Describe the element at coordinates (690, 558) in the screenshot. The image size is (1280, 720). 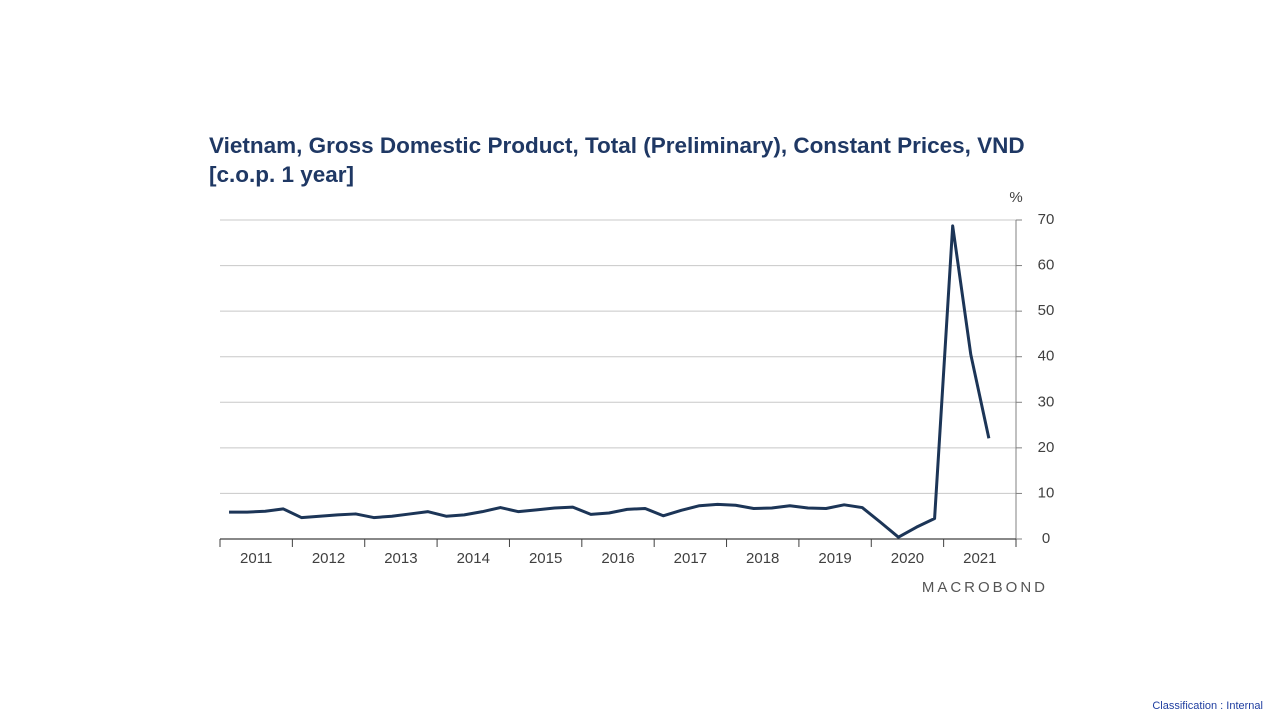
I see `x-tick-label: 2017` at that location.